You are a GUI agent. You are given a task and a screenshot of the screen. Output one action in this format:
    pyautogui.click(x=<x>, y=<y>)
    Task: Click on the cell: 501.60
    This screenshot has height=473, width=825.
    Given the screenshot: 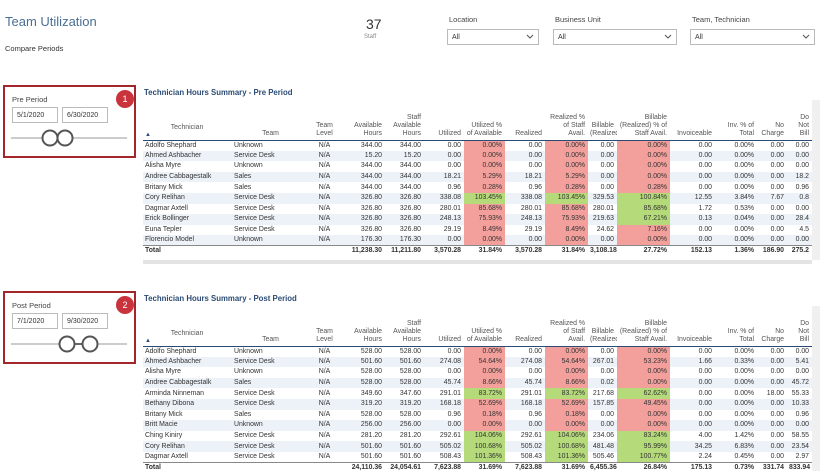 What is the action you would take?
    pyautogui.click(x=404, y=362)
    